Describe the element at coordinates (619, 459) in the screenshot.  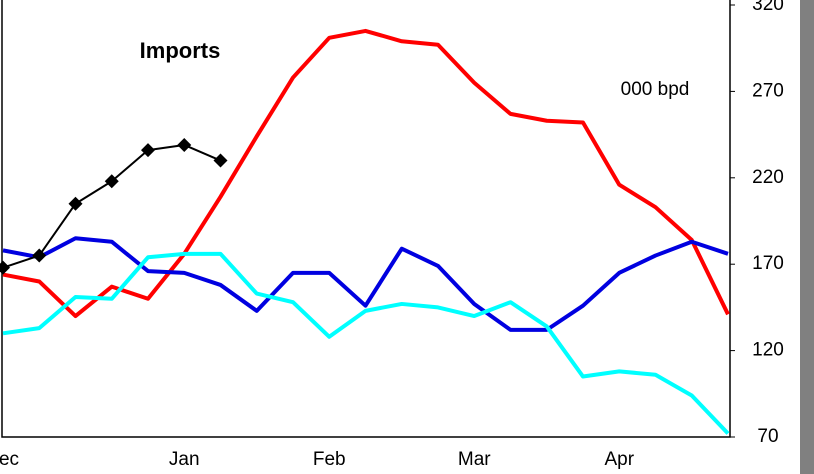
I see `x-tick-label: Apr` at that location.